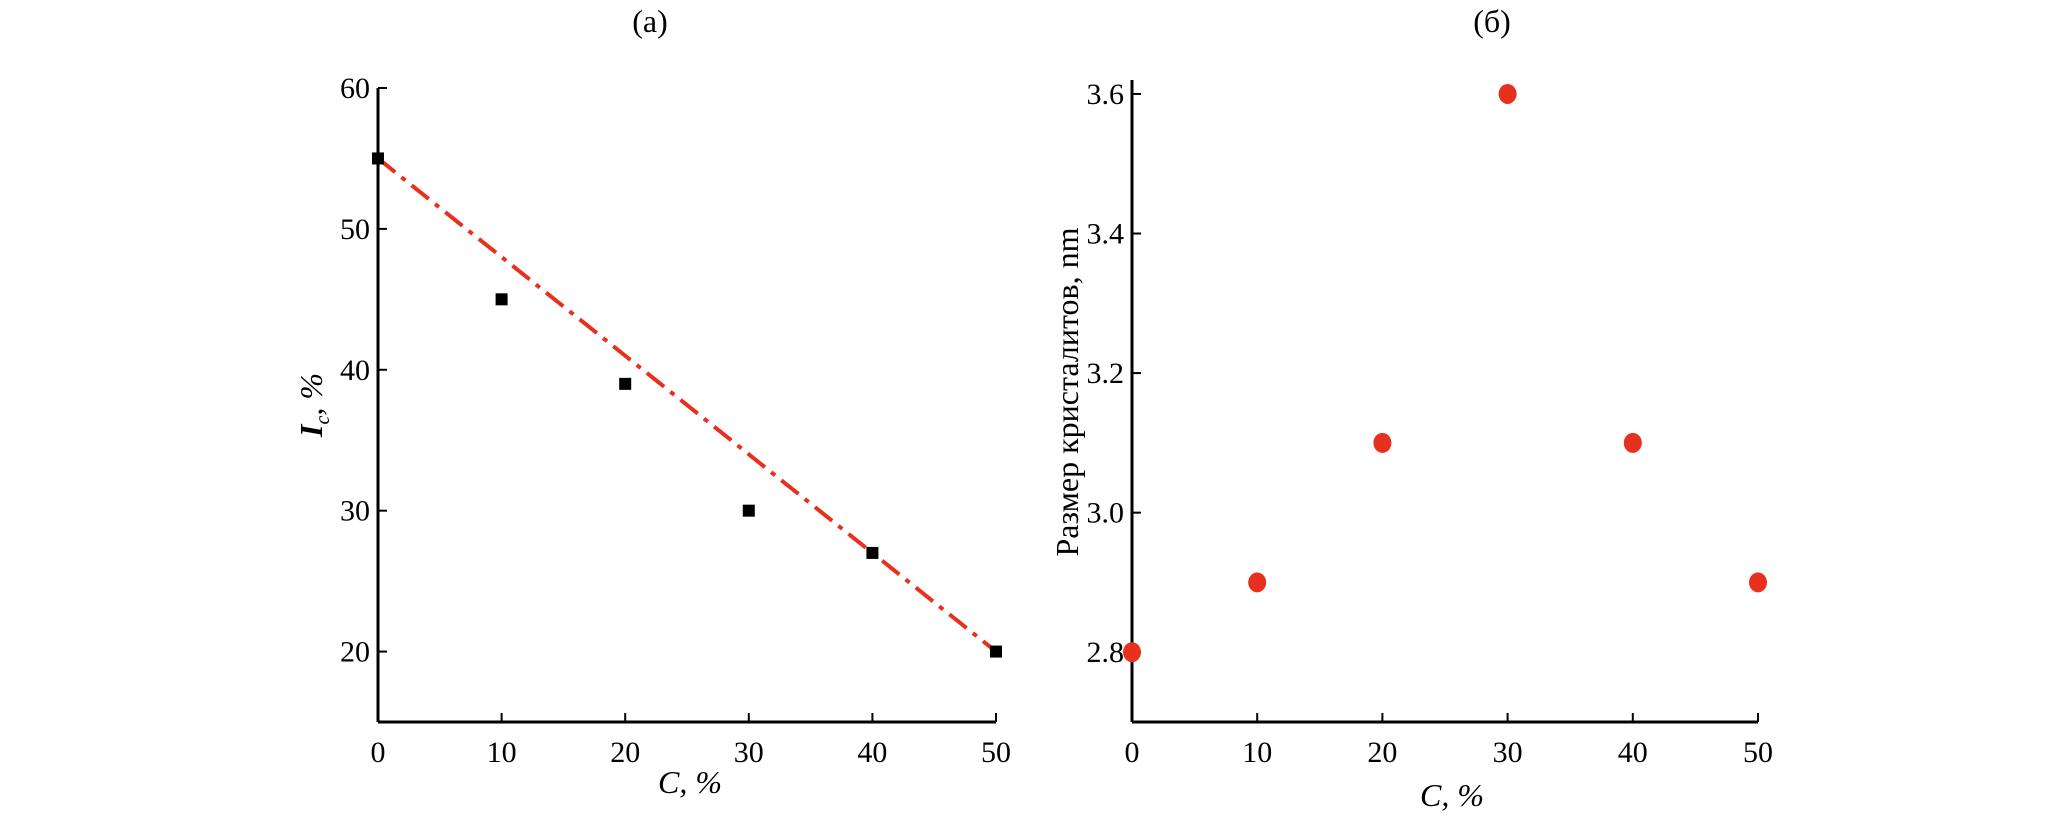 Image resolution: width=2066 pixels, height=818 pixels. What do you see at coordinates (1106, 373) in the screenshot?
I see `panel-b-y-tick-label: 3.2` at bounding box center [1106, 373].